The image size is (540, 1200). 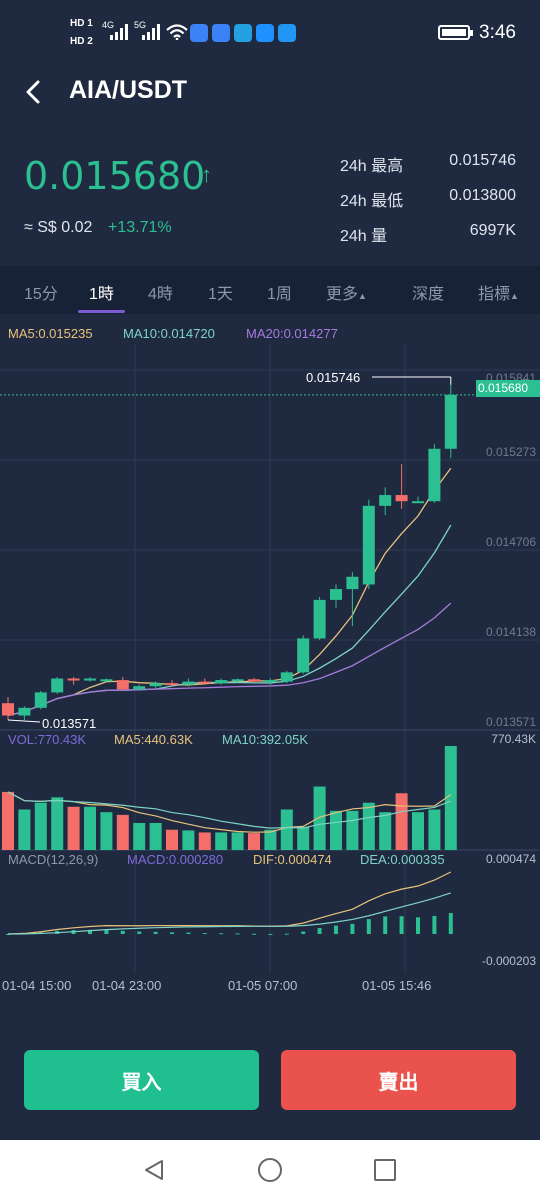 I want to click on x-axis-label: 01-04 23:00, so click(x=127, y=985).